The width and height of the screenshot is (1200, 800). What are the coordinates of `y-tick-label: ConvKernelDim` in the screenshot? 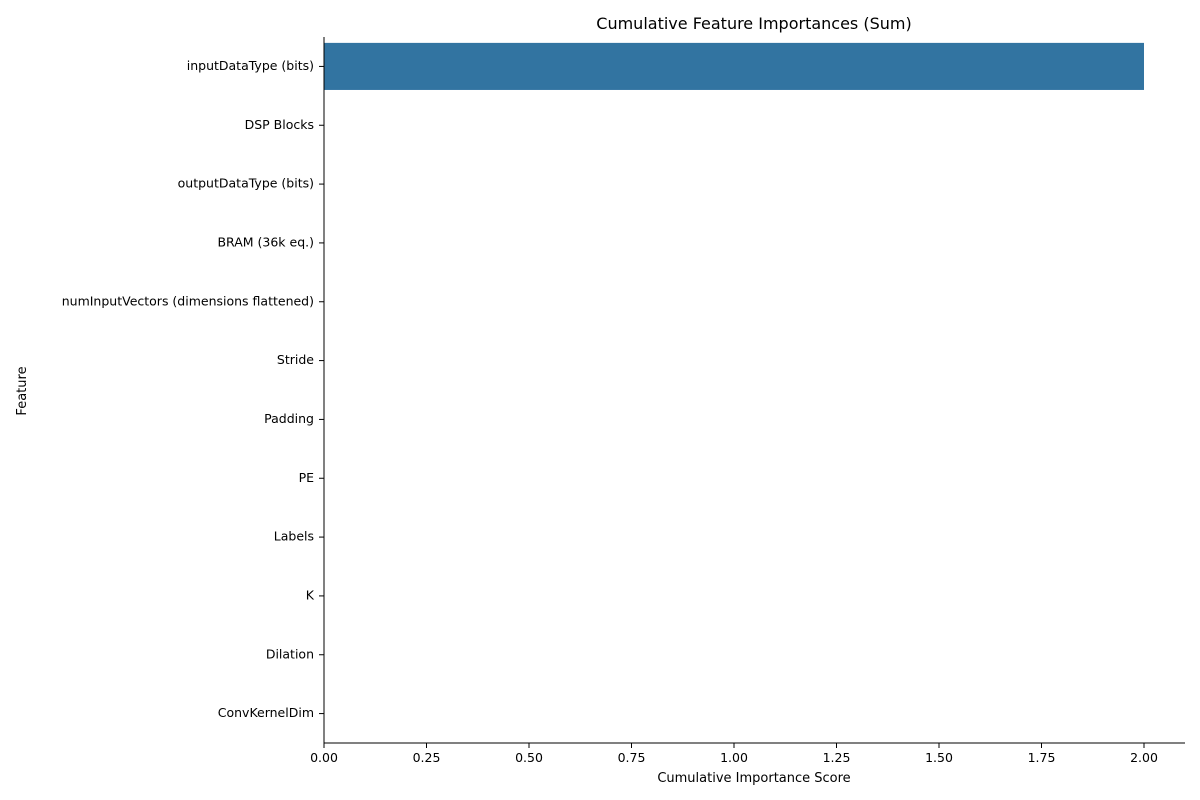 It's located at (266, 712).